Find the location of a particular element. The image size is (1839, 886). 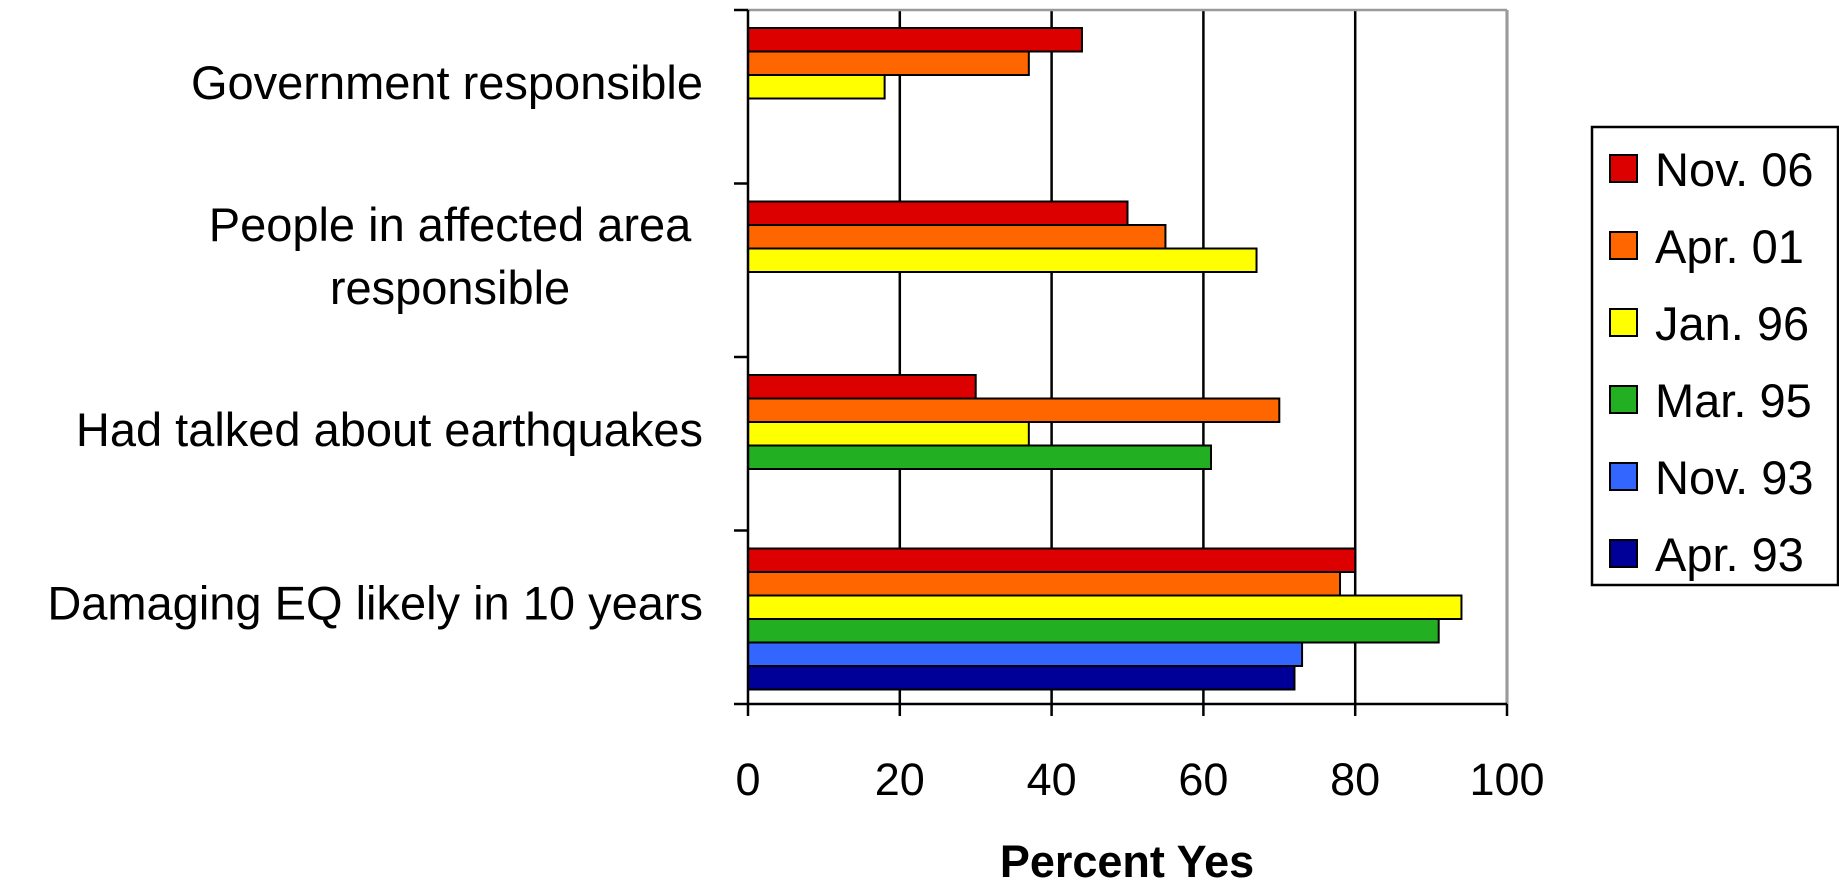

category-label-4-line-1: Damaging EQ likely in 10 years is located at coordinates (375, 602).